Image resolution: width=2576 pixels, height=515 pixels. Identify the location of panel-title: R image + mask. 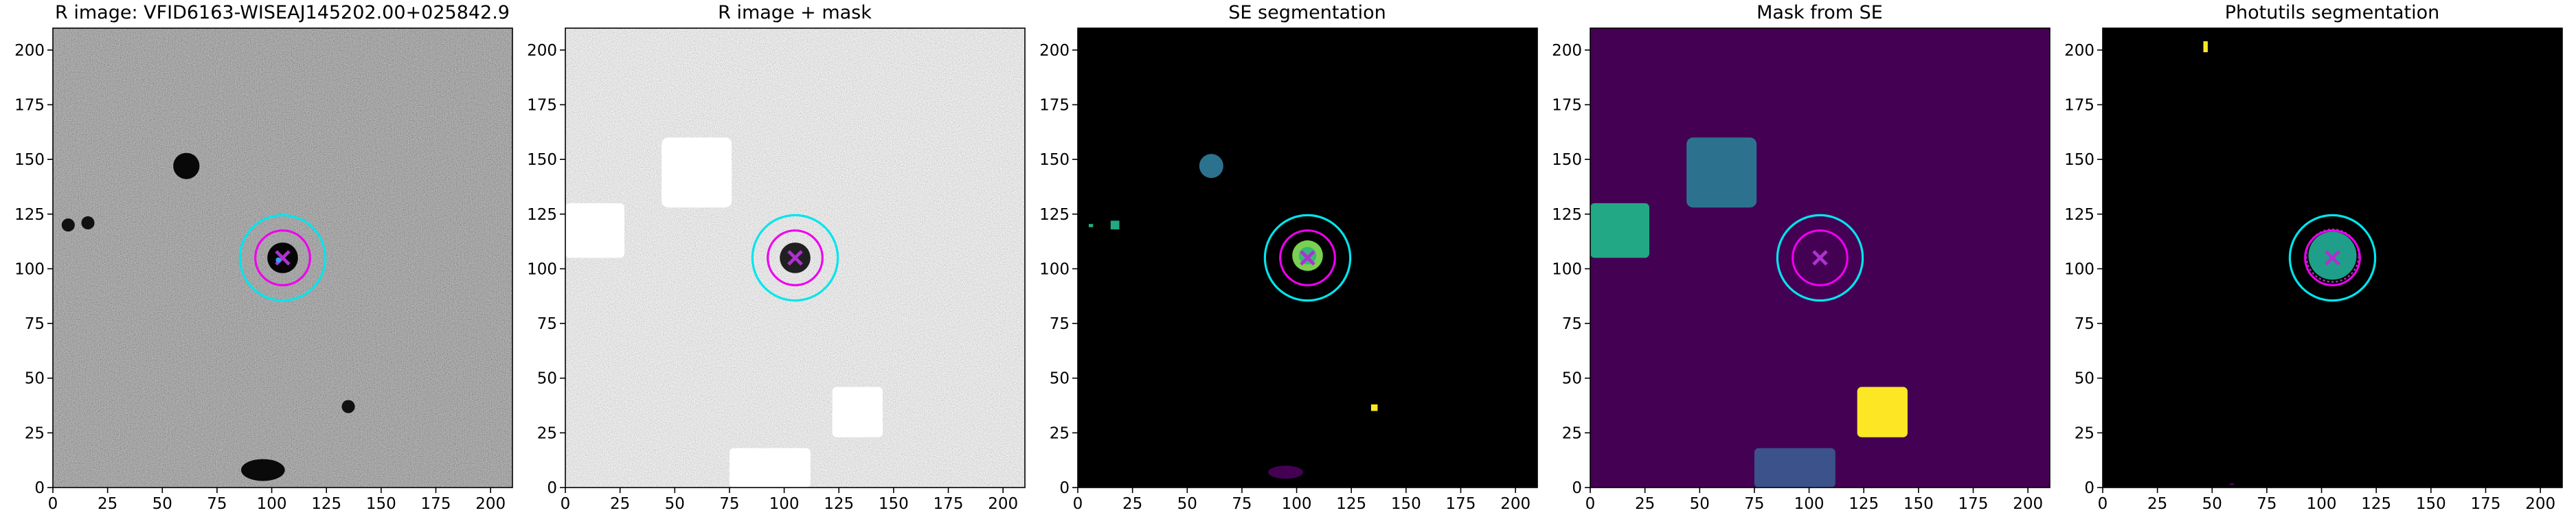
(795, 12).